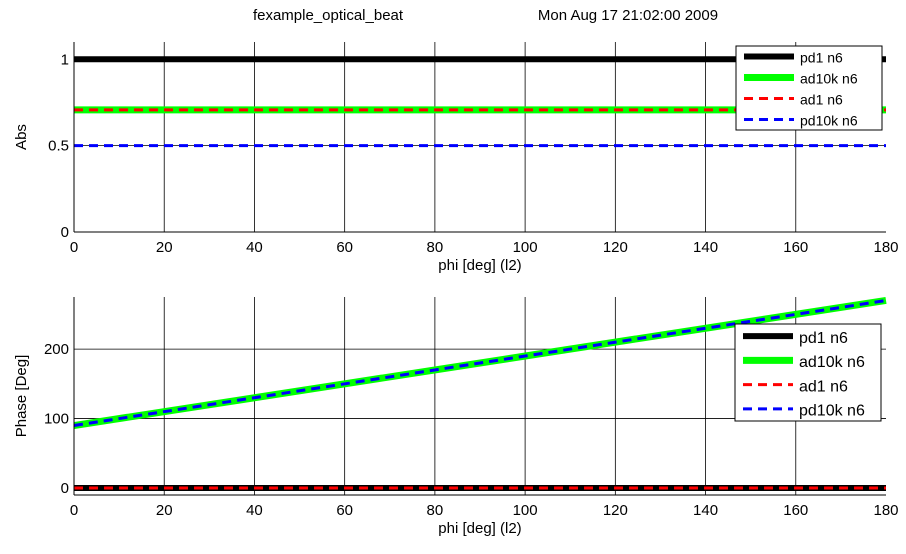  What do you see at coordinates (65, 59) in the screenshot?
I see `y-tick-label: 1` at bounding box center [65, 59].